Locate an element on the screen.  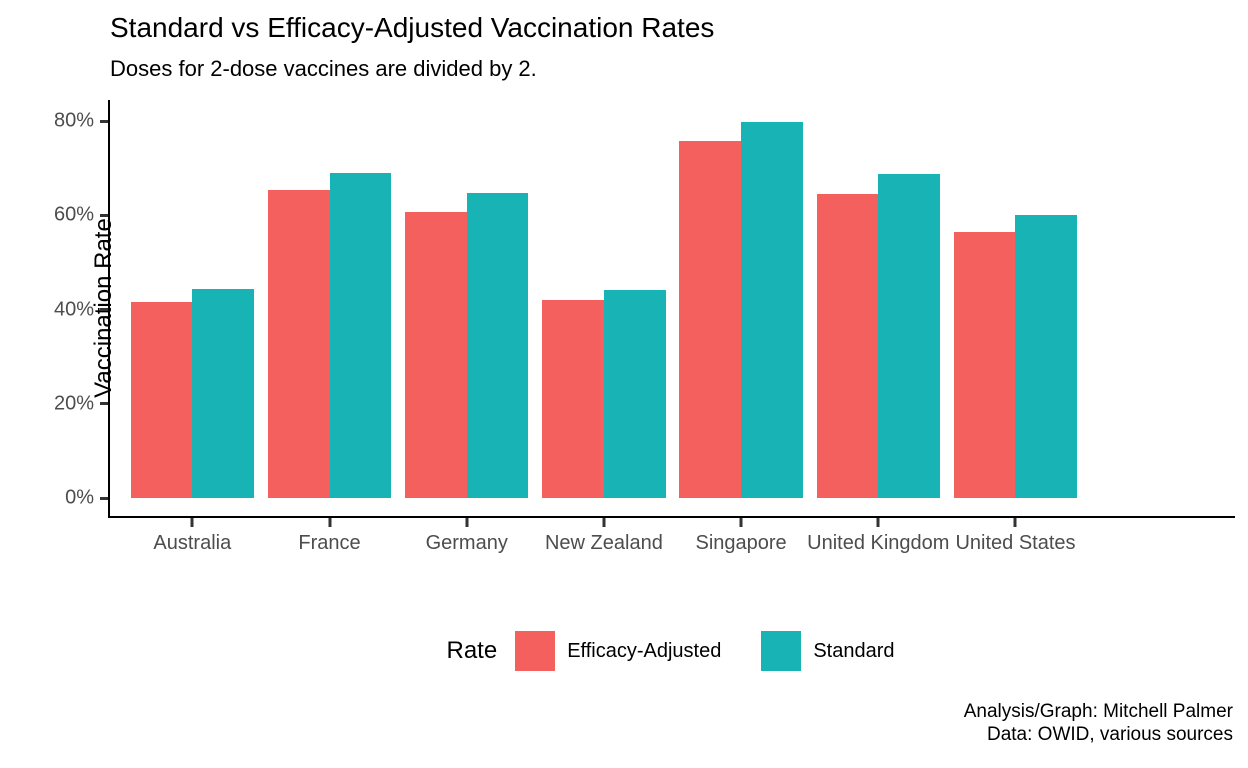
bar-standard-france is located at coordinates (360, 335).